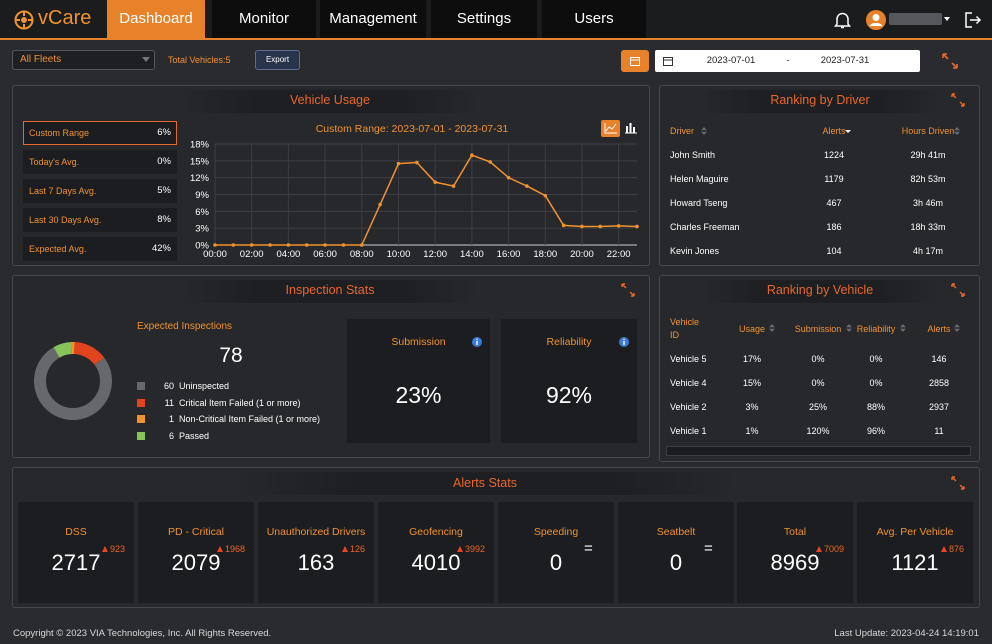 This screenshot has width=992, height=644. Describe the element at coordinates (484, 19) in the screenshot. I see `nav-tab: Settings` at that location.